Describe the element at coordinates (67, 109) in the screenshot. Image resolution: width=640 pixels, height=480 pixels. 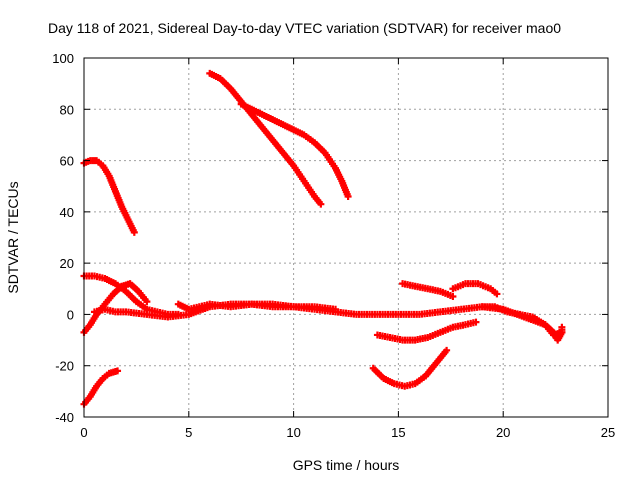
I see `y-tick-label: 80` at that location.